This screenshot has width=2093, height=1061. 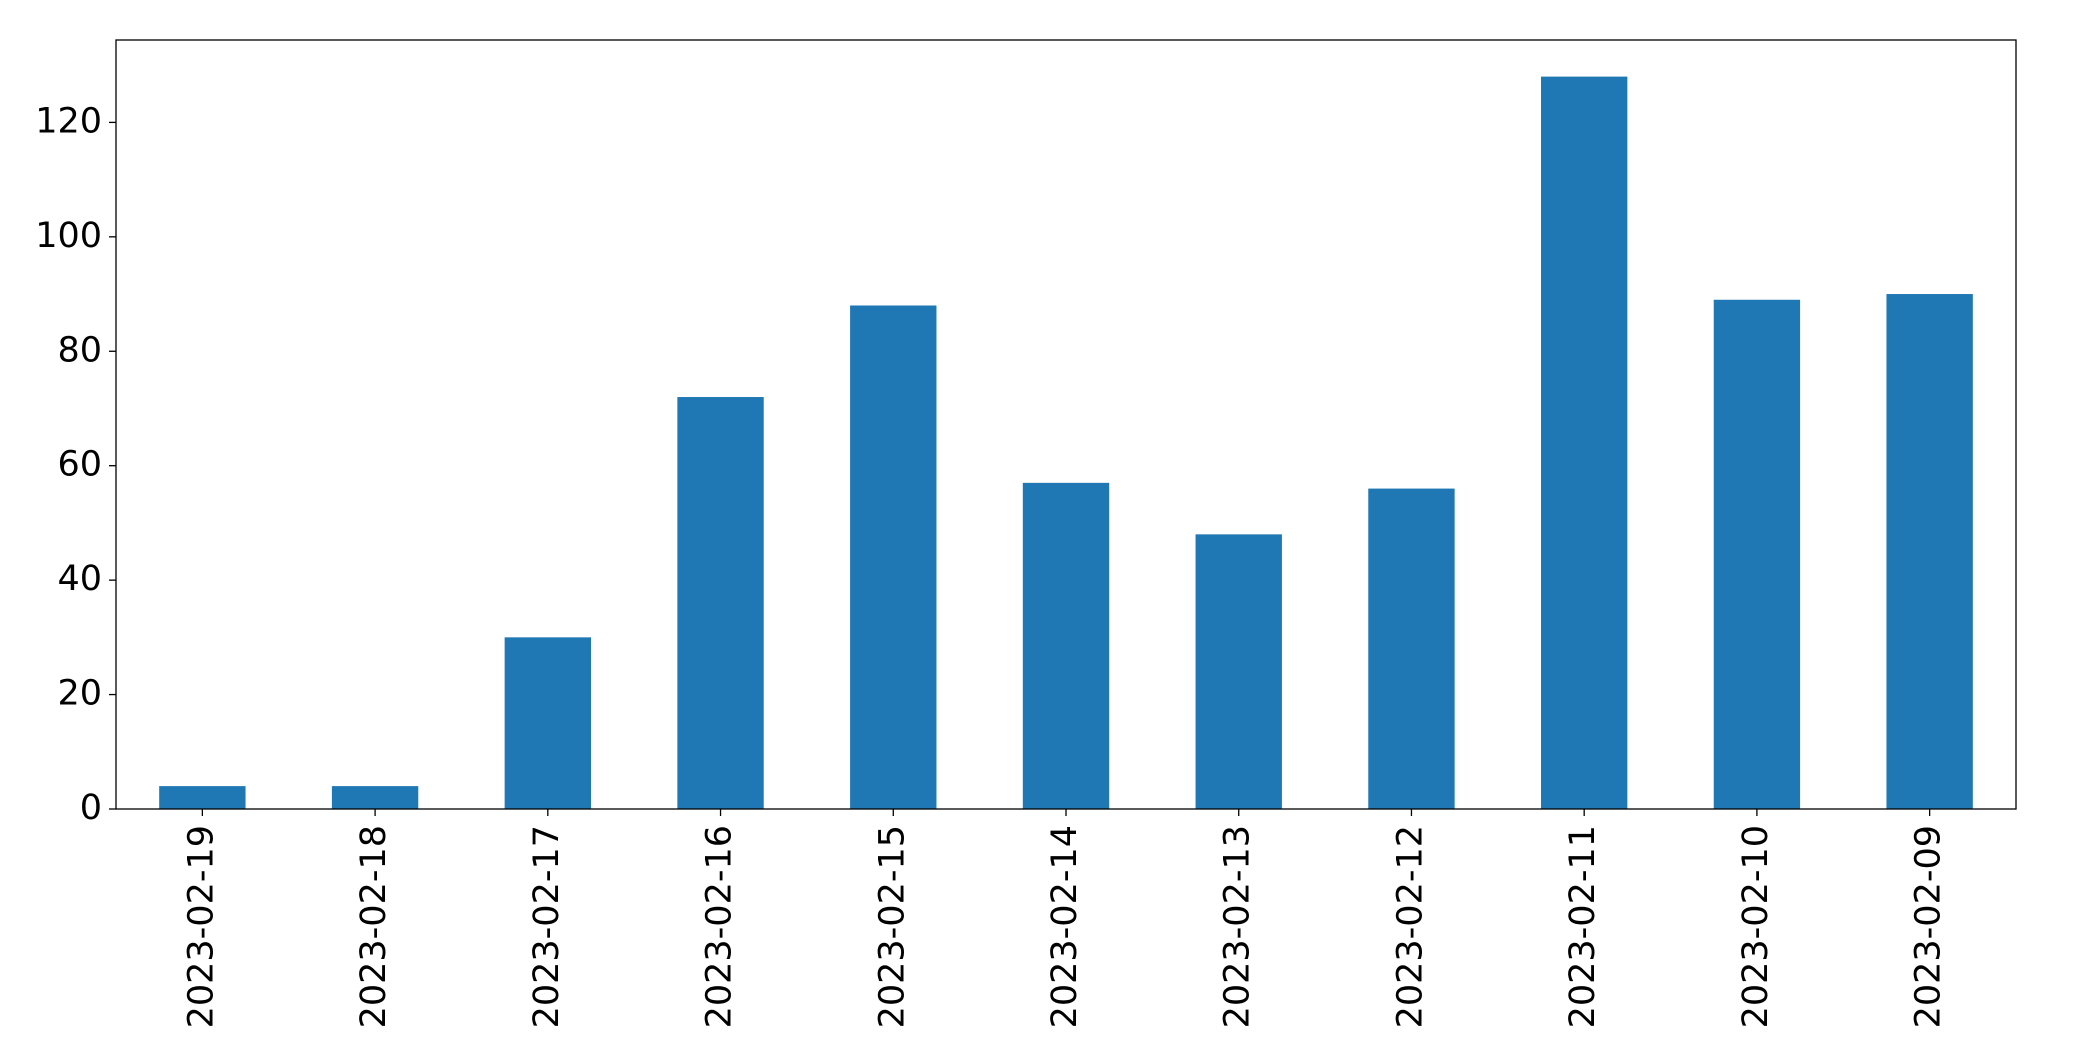 I want to click on x-tick-label: 2023-02-17, so click(x=547, y=926).